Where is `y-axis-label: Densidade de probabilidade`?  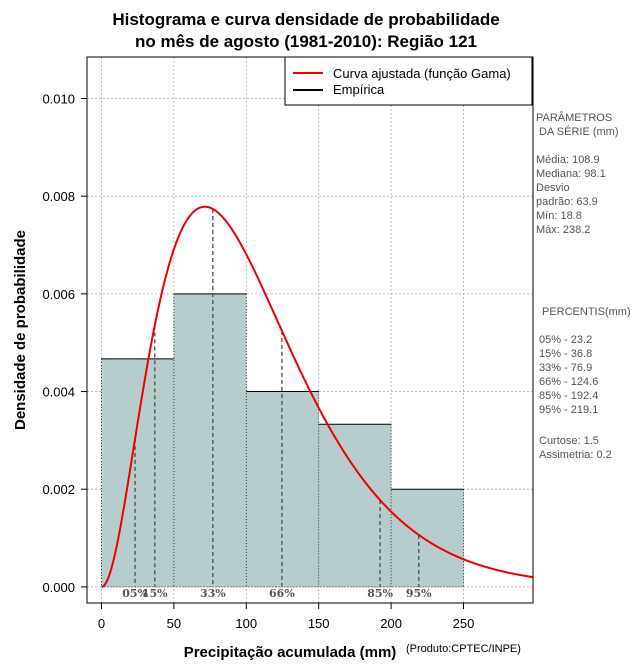 y-axis-label: Densidade de probabilidade is located at coordinates (20, 330).